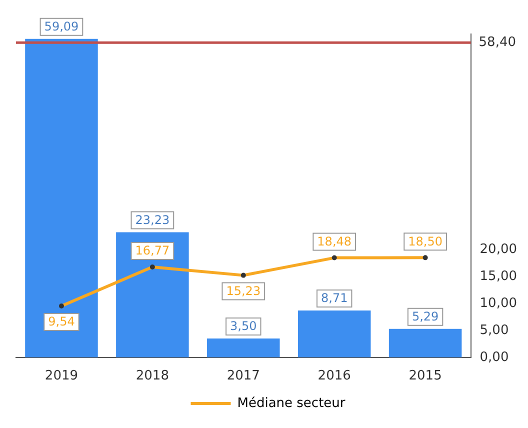 Image resolution: width=528 pixels, height=428 pixels. What do you see at coordinates (334, 241) in the screenshot?
I see `data-label: 18,48` at bounding box center [334, 241].